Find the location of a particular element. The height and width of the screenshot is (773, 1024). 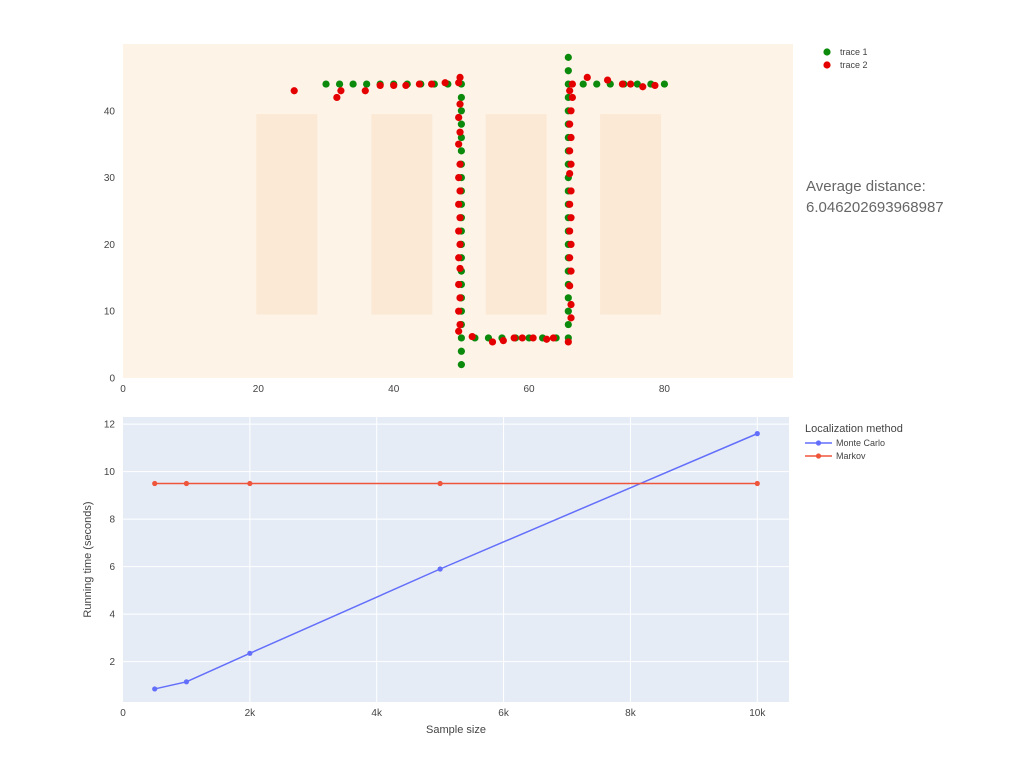

y-tick-label: 10 is located at coordinates (110, 312).